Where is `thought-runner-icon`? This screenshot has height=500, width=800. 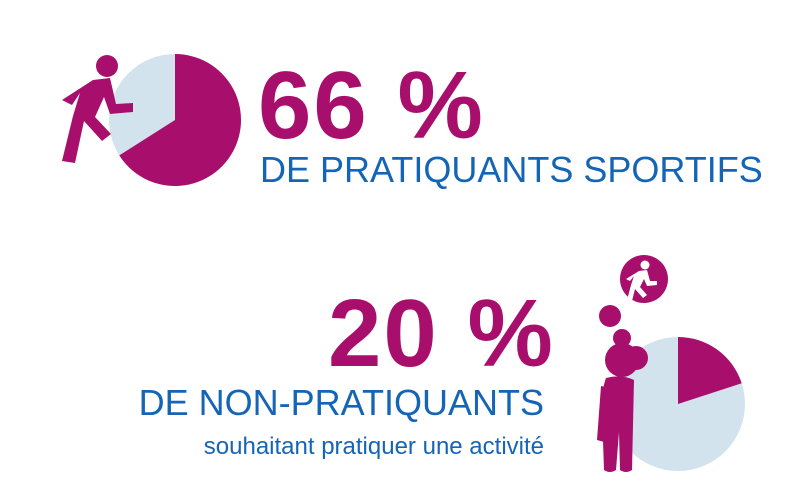
thought-runner-icon is located at coordinates (641, 282).